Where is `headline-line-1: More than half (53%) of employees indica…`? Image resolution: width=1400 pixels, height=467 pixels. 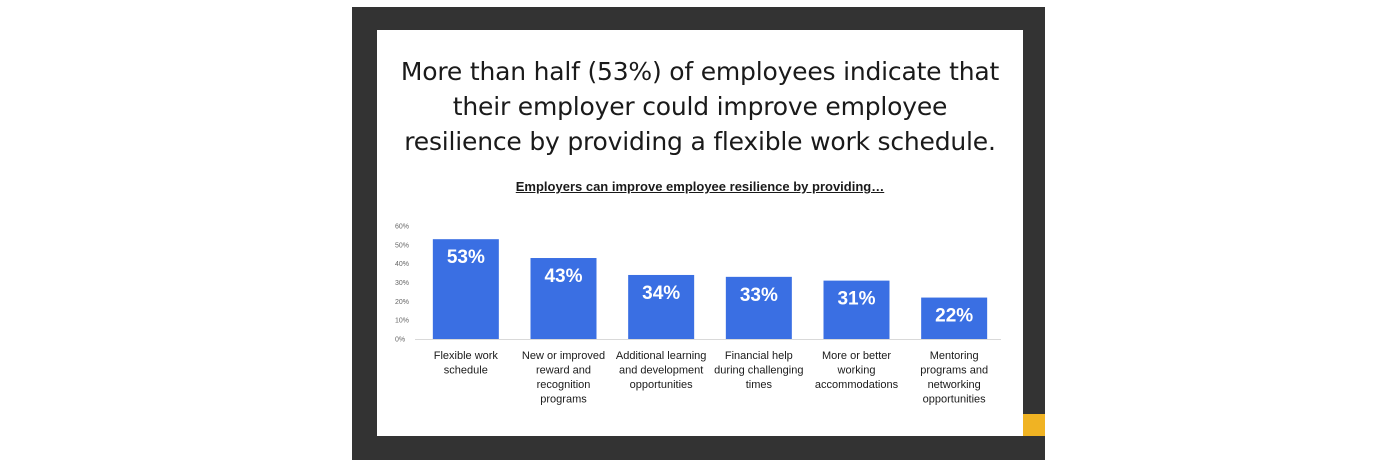
headline-line-1: More than half (53%) of employees indica… is located at coordinates (700, 71).